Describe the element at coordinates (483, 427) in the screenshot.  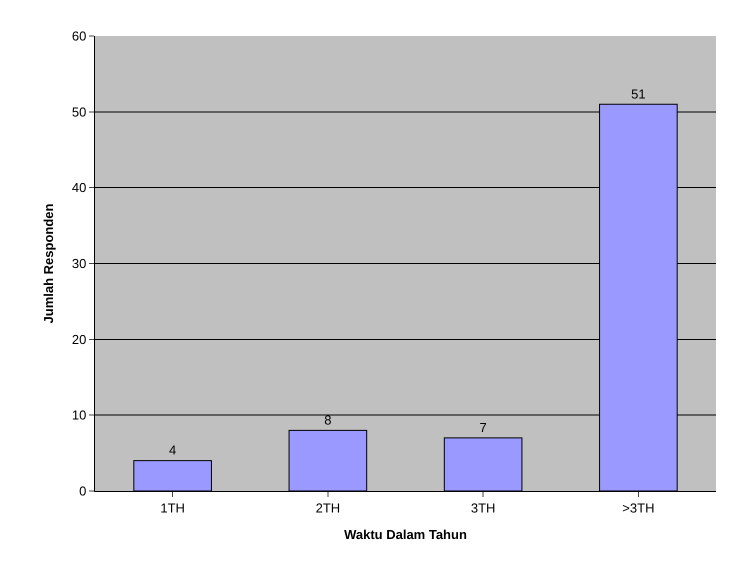
I see `data-label: 7` at that location.